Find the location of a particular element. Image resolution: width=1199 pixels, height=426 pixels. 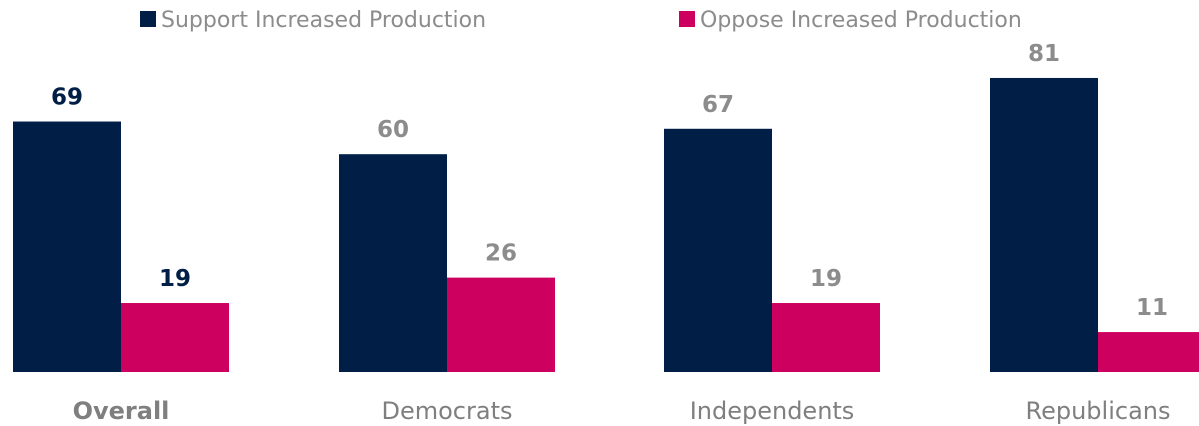

bar-overall-oppose is located at coordinates (175, 337).